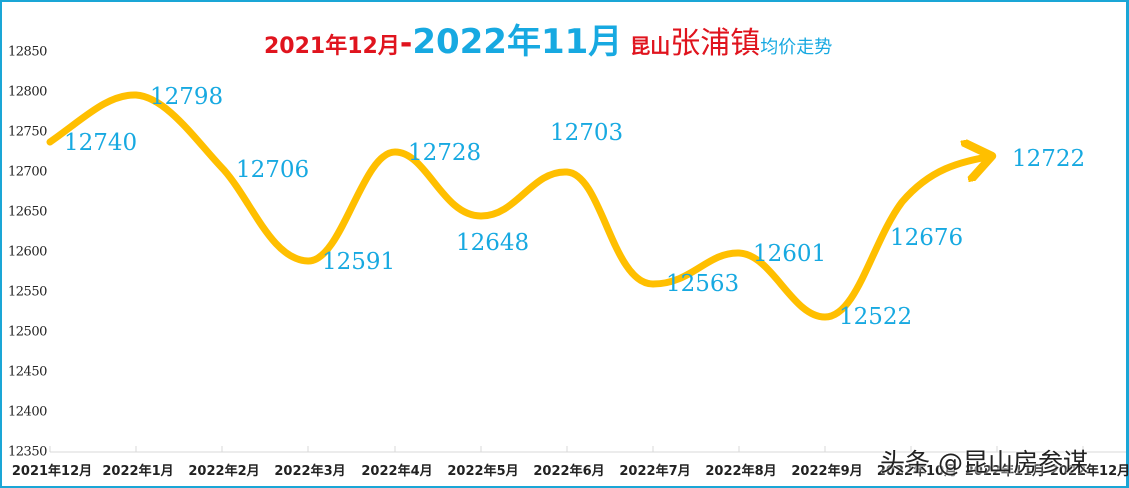 The width and height of the screenshot is (1129, 488). What do you see at coordinates (796, 47) in the screenshot?
I see `title-suffix: 均价走势` at bounding box center [796, 47].